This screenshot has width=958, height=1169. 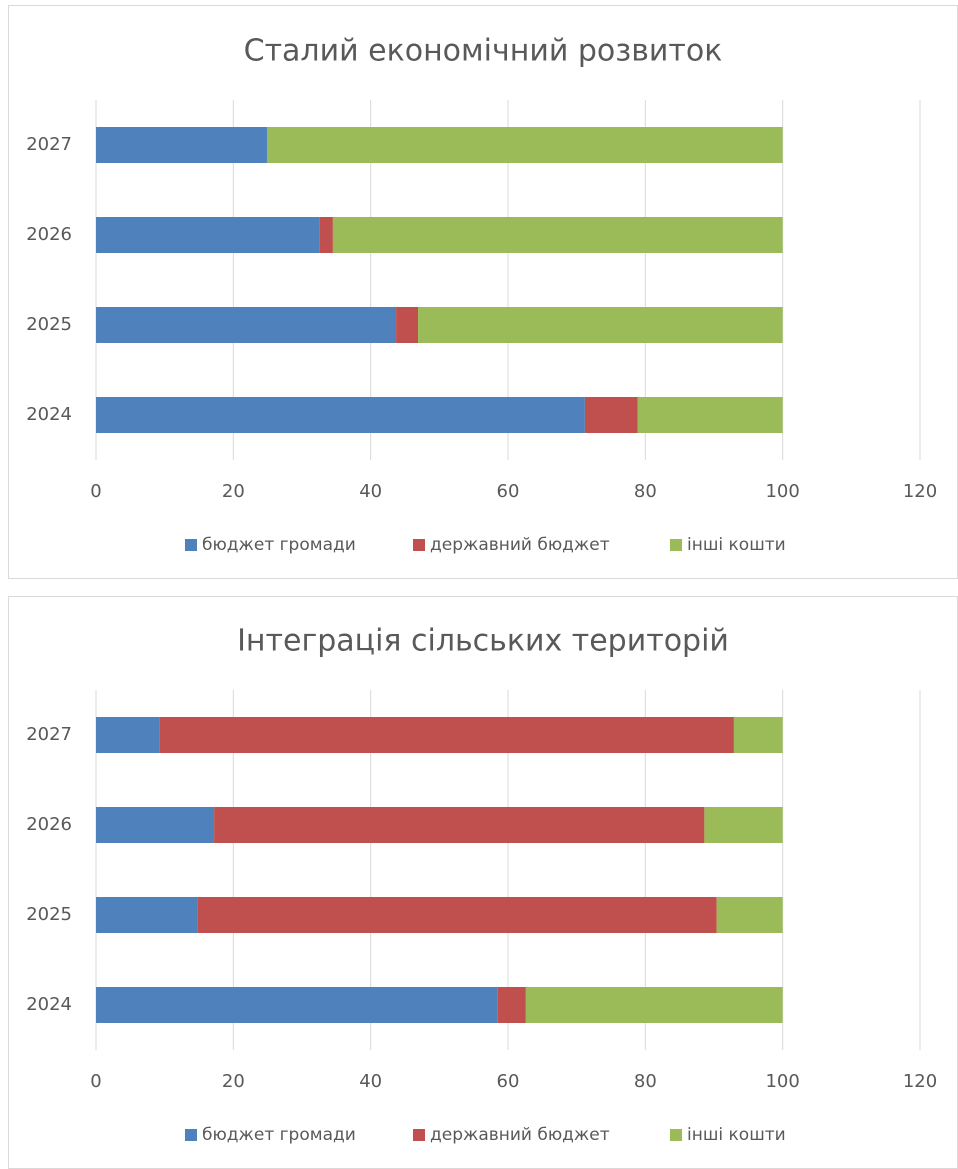 What do you see at coordinates (483, 641) in the screenshot?
I see `chart-title: Інтеграція сільських територій` at bounding box center [483, 641].